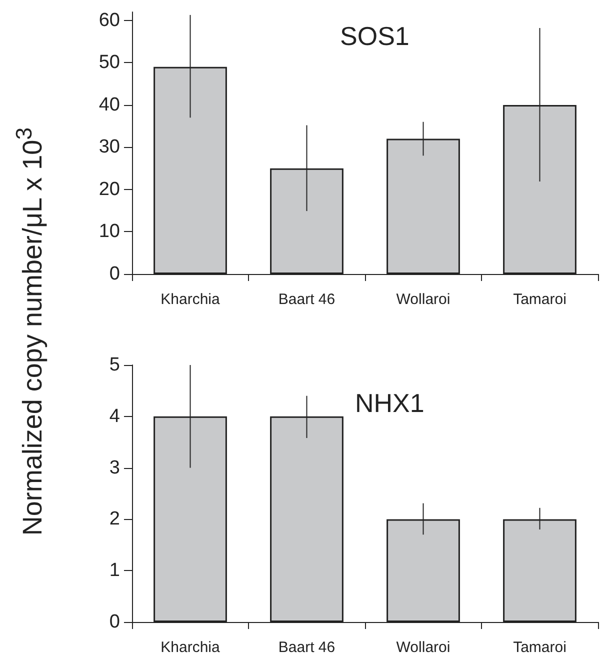  I want to click on y-tick-label: 4, so click(114, 416).